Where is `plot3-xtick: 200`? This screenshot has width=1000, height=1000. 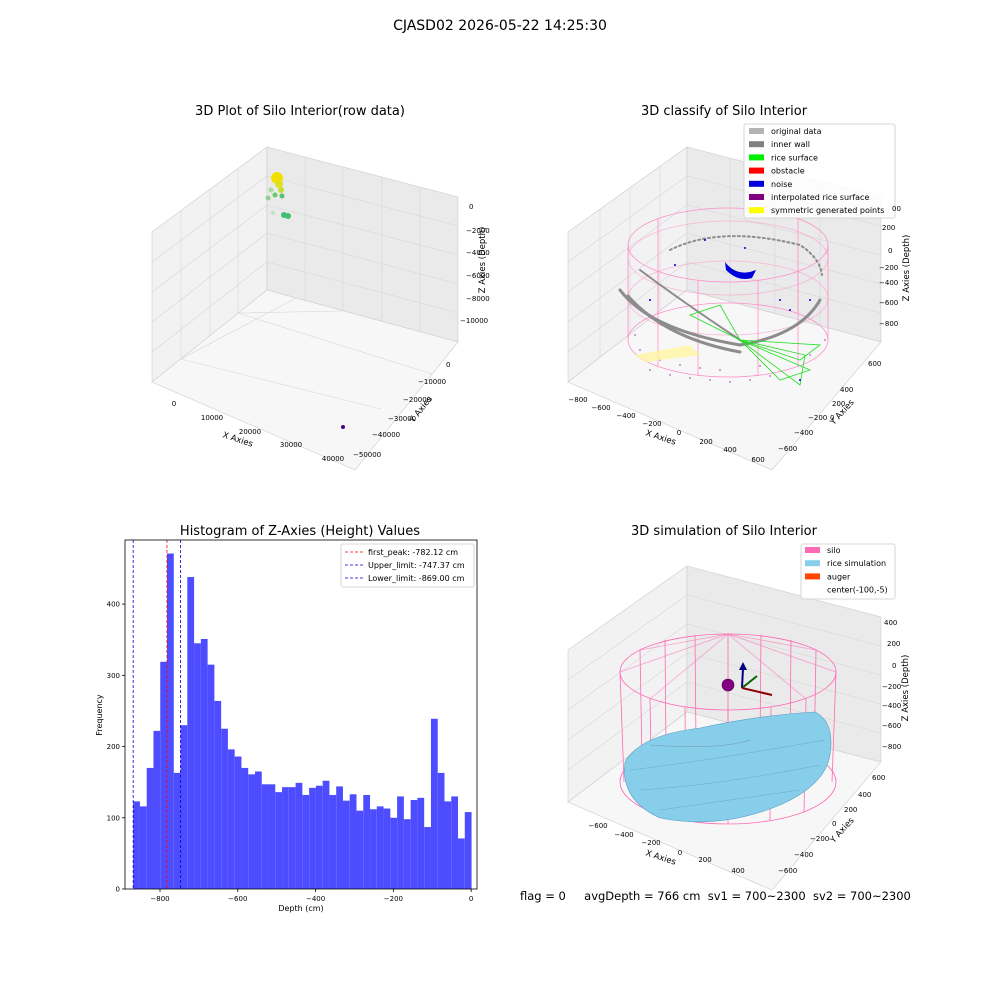
plot3-xtick: 200 is located at coordinates (704, 860).